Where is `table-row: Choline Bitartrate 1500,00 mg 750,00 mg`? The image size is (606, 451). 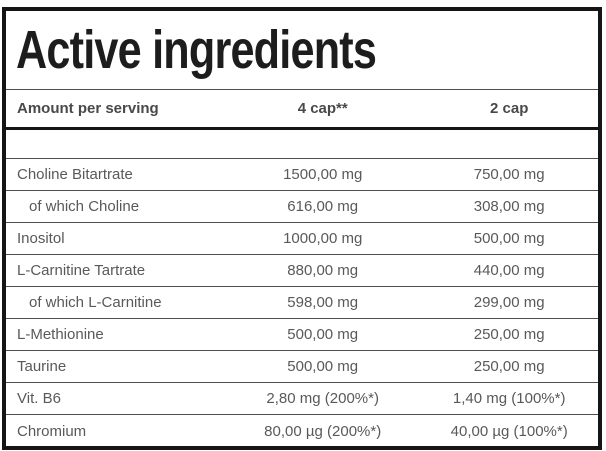 table-row: Choline Bitartrate 1500,00 mg 750,00 mg is located at coordinates (302, 175).